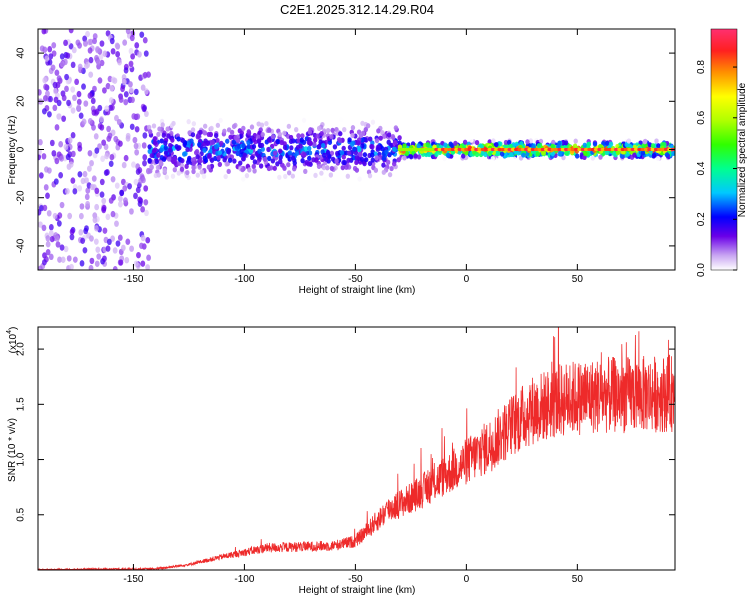 Image resolution: width=750 pixels, height=600 pixels. What do you see at coordinates (244, 279) in the screenshot?
I see `x-tick-label: -100` at bounding box center [244, 279].